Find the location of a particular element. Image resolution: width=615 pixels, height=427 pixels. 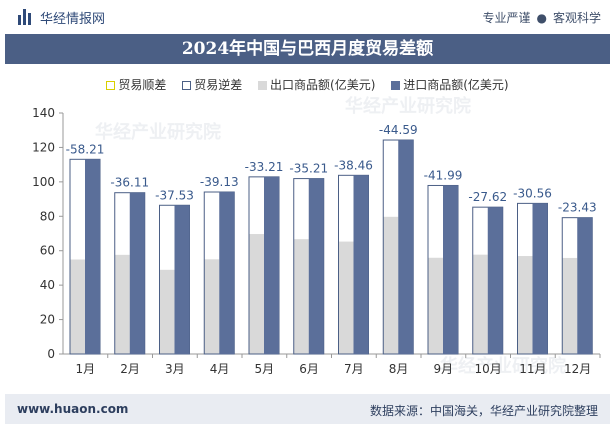

x-tick-label: 5月 is located at coordinates (265, 369).